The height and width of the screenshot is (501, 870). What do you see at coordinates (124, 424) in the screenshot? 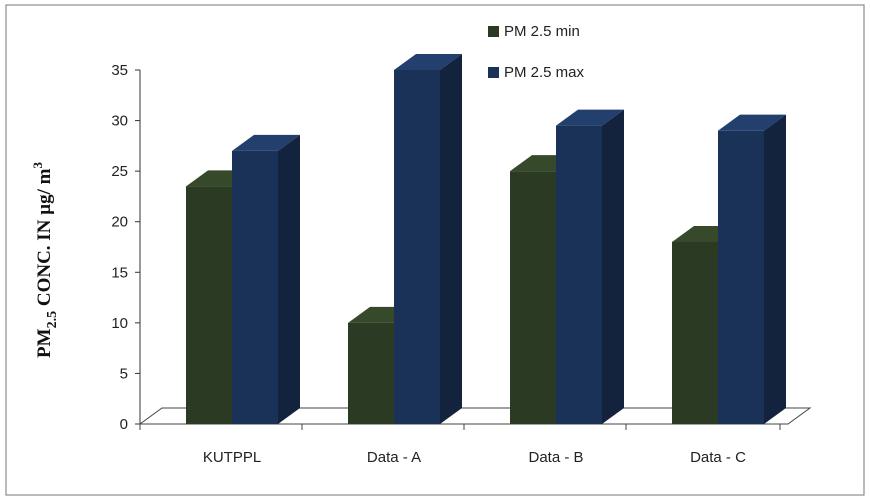
I see `y-tick-label: 0` at bounding box center [124, 424].